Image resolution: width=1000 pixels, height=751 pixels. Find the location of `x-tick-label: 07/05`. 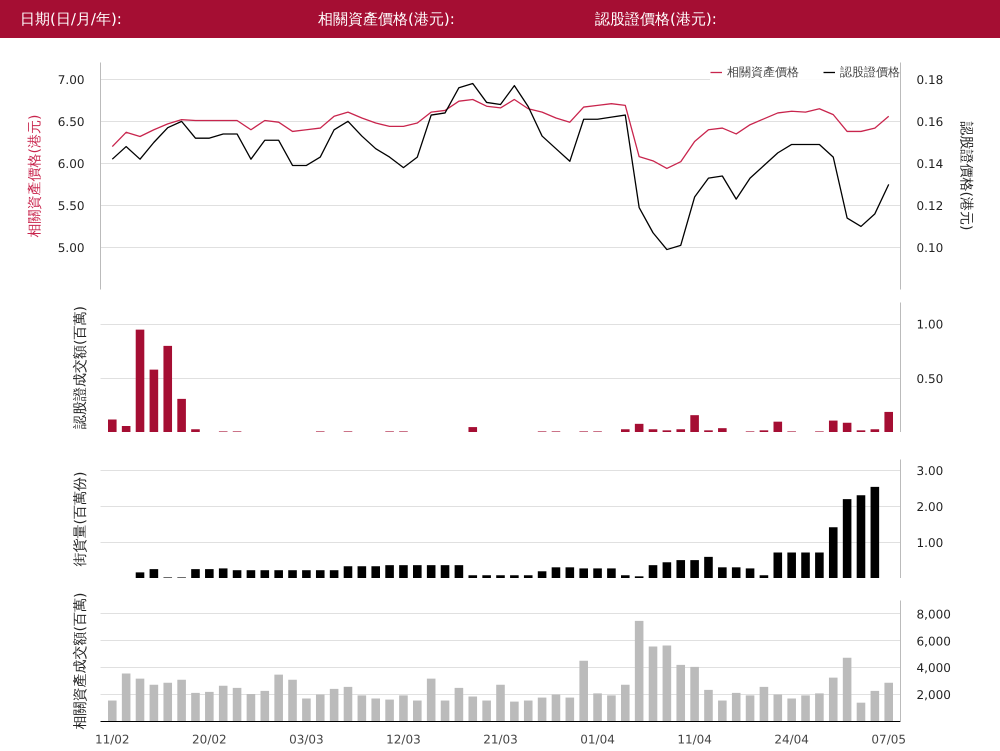

x-tick-label: 07/05 is located at coordinates (888, 739).